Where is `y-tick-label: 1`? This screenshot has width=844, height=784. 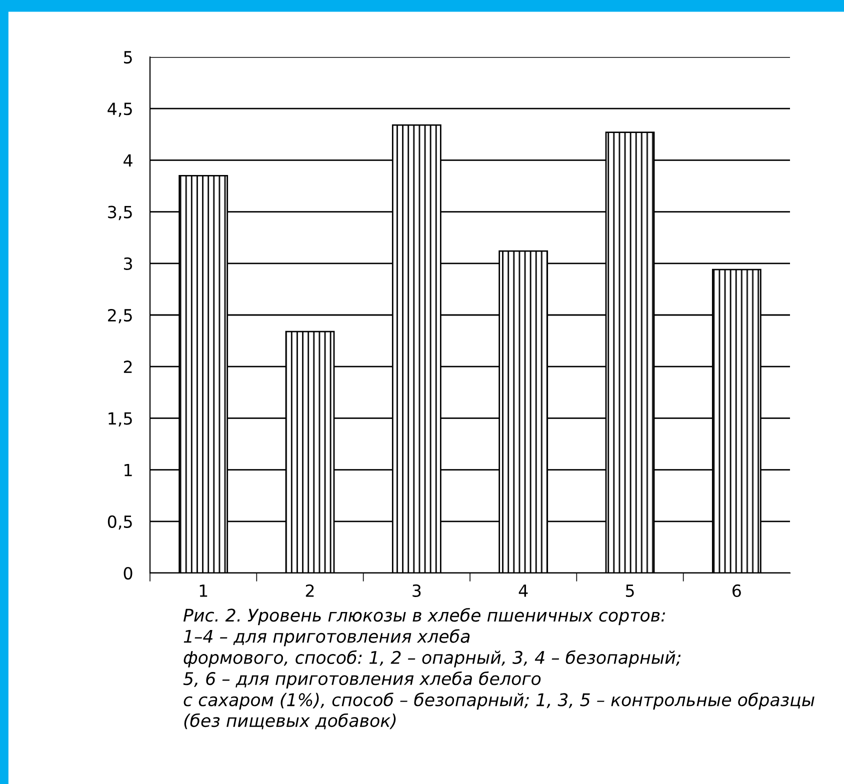 y-tick-label: 1 is located at coordinates (128, 470).